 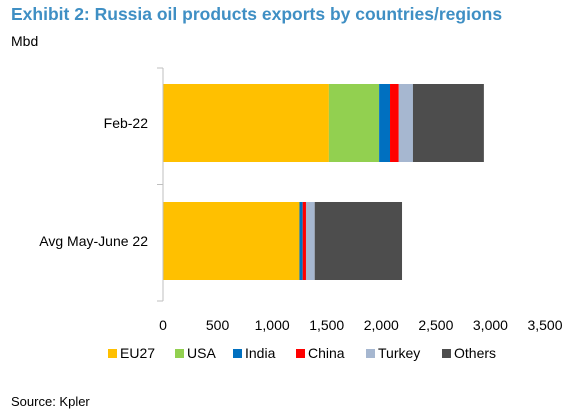 I want to click on legend-swatch-turkey, so click(x=370, y=353).